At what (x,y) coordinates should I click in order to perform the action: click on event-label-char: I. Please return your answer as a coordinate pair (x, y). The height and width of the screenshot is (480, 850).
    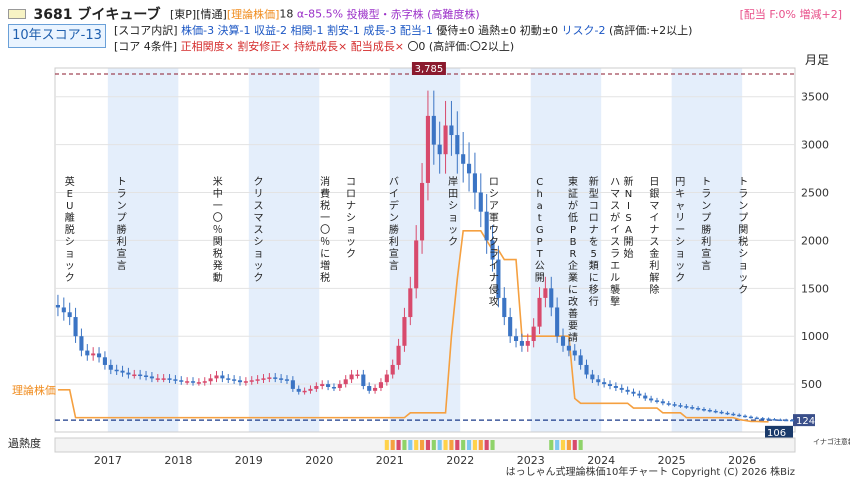
    Looking at the image, I should click on (628, 206).